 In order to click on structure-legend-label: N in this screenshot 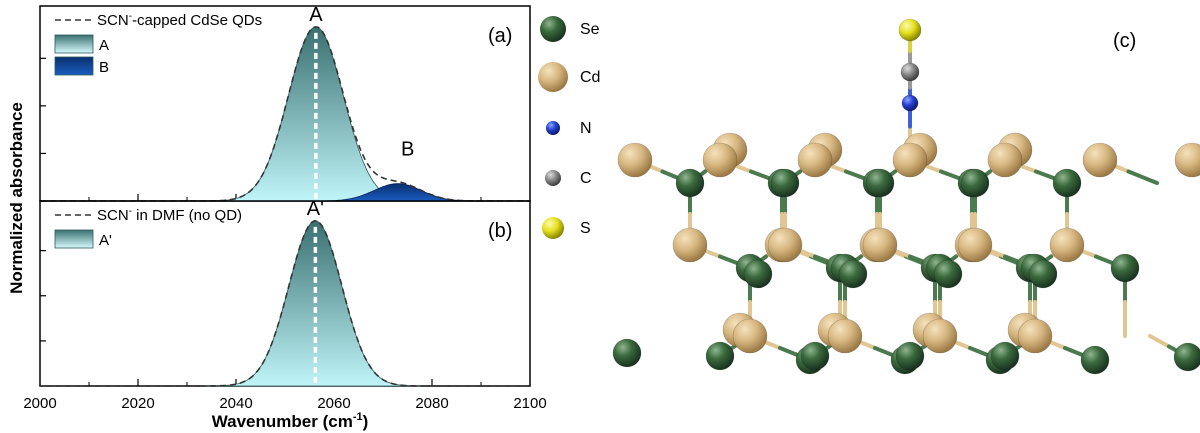, I will do `click(586, 128)`.